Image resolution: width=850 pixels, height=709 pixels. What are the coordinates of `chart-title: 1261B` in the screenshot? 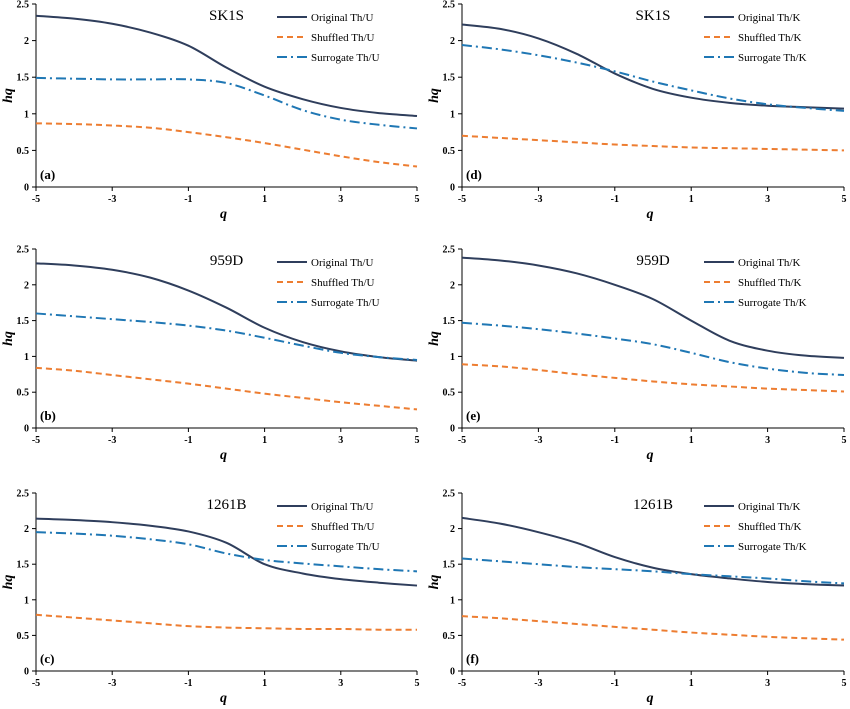 It's located at (653, 505).